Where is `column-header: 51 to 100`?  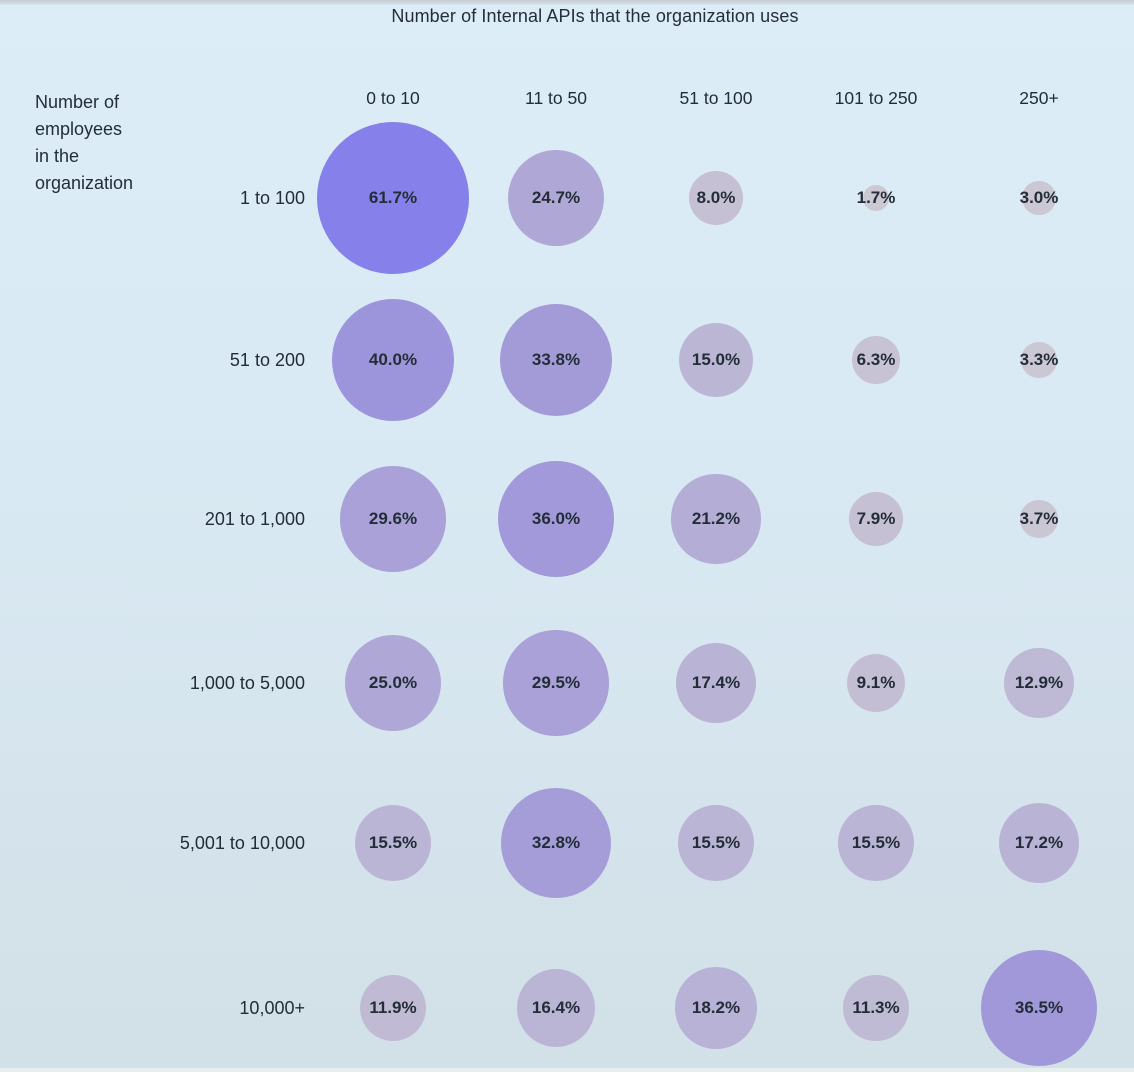 column-header: 51 to 100 is located at coordinates (716, 98).